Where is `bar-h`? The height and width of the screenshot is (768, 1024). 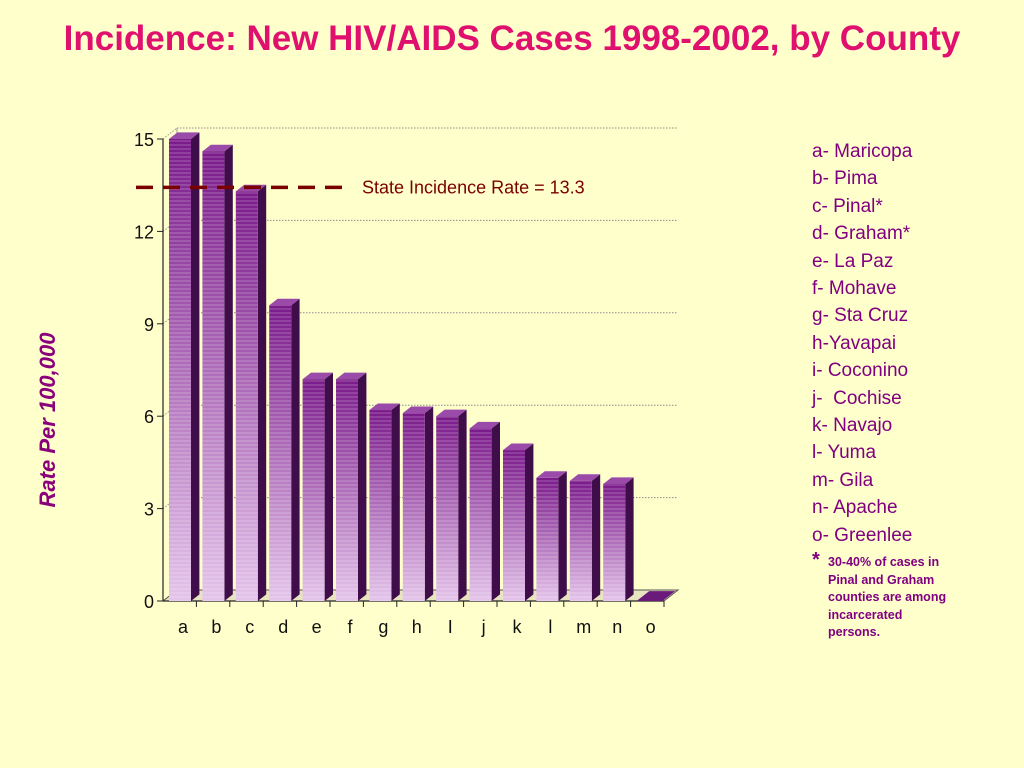 bar-h is located at coordinates (418, 503).